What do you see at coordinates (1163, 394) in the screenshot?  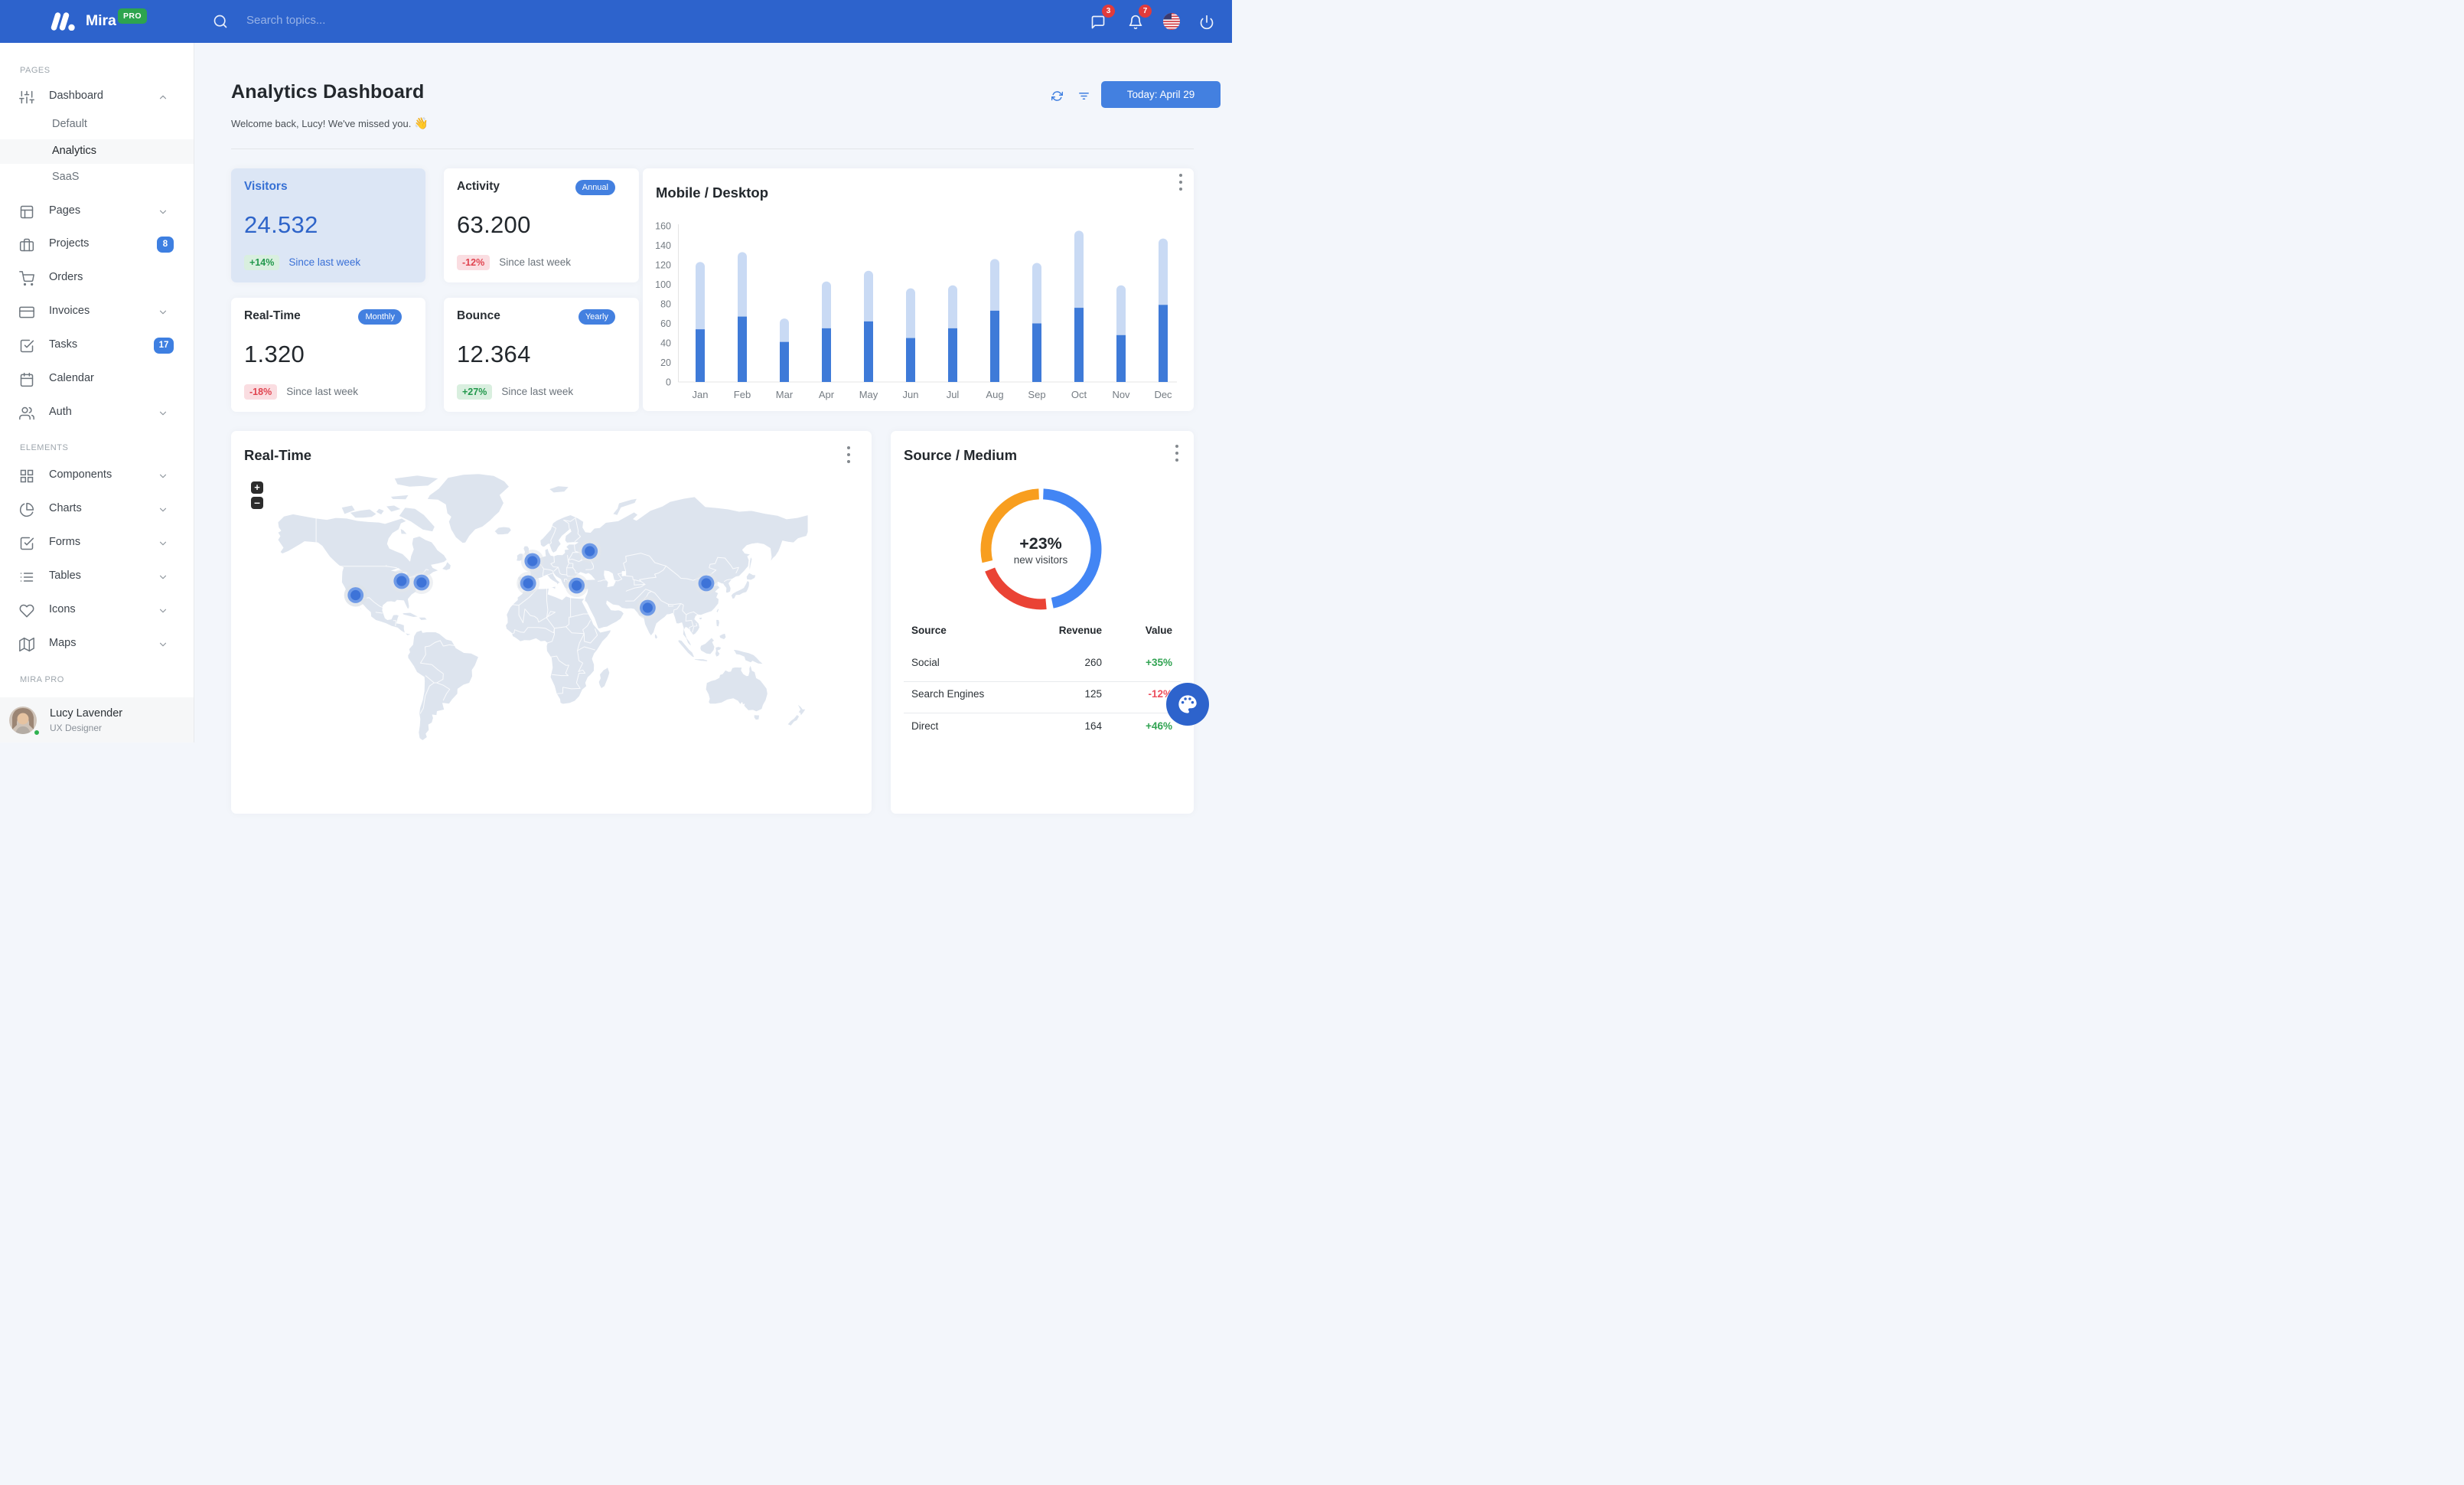 I see `svg-text: Dec` at bounding box center [1163, 394].